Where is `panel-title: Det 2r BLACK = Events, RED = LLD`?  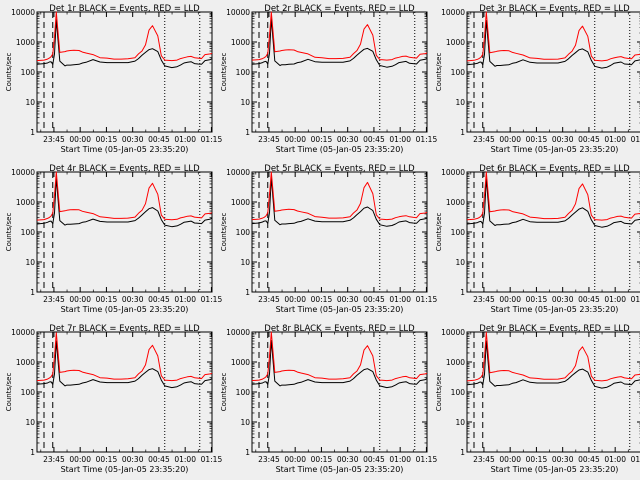 panel-title: Det 2r BLACK = Events, RED = LLD is located at coordinates (339, 9).